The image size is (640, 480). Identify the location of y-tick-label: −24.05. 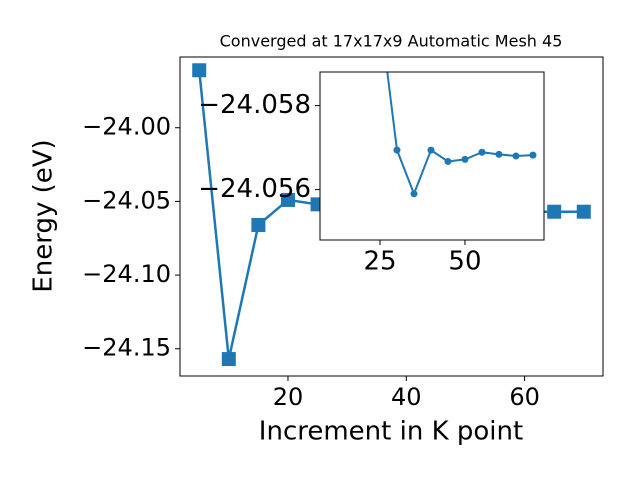
(126, 200).